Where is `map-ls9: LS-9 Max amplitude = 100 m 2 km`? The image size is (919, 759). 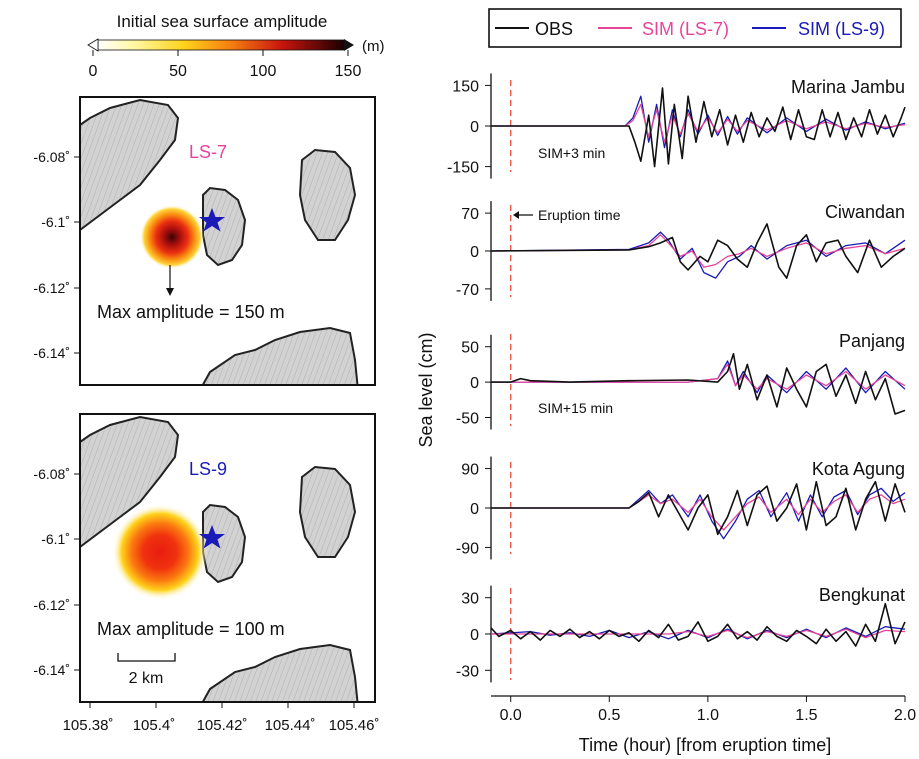 map-ls9: LS-9 Max amplitude = 100 m 2 km is located at coordinates (227, 558).